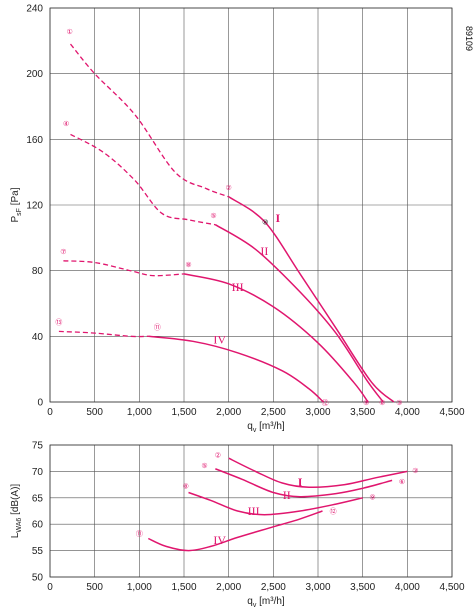 The width and height of the screenshot is (476, 613). I want to click on top-operating-point-marker: ③, so click(399, 403).